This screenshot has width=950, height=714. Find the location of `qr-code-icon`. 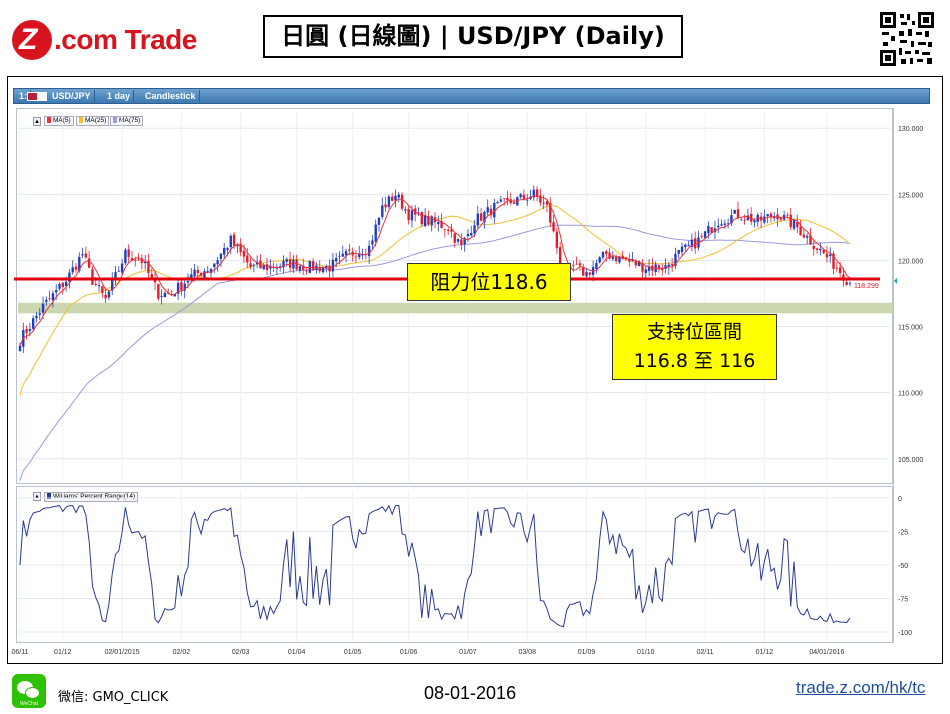

qr-code-icon is located at coordinates (907, 39).